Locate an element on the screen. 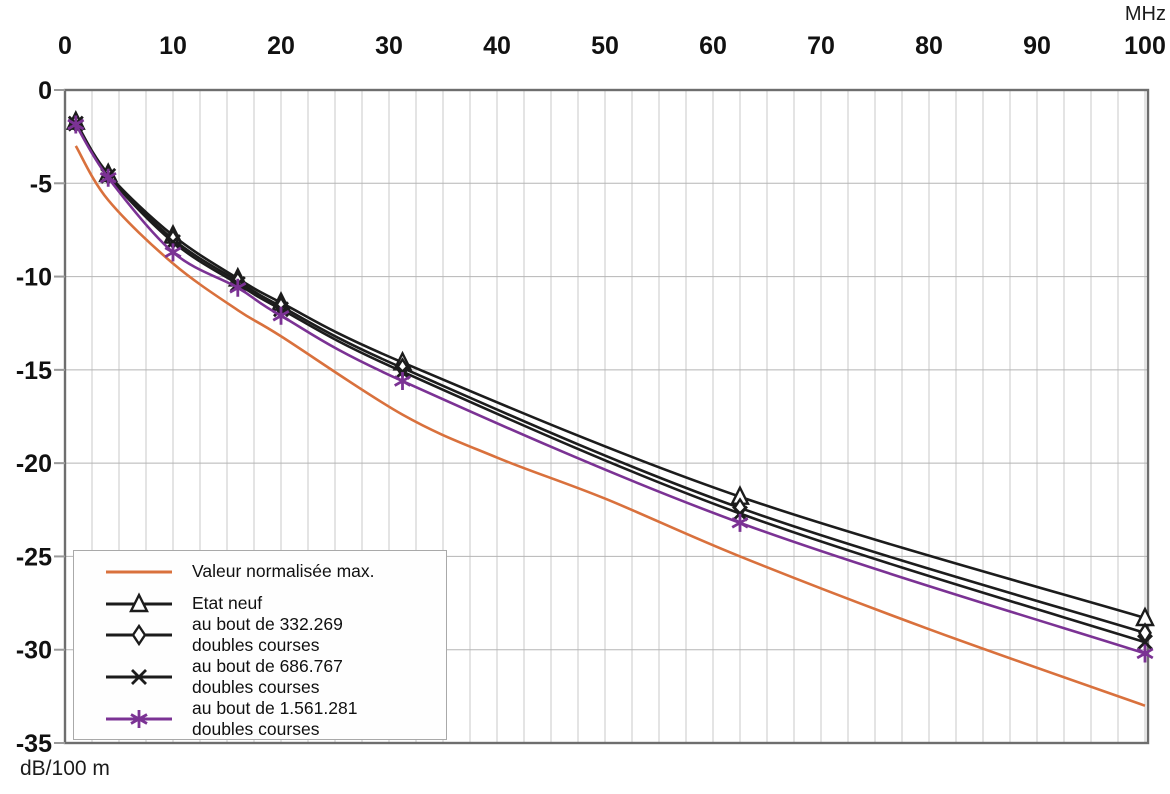  x-axis-unit-label: MHz is located at coordinates (1145, 14).